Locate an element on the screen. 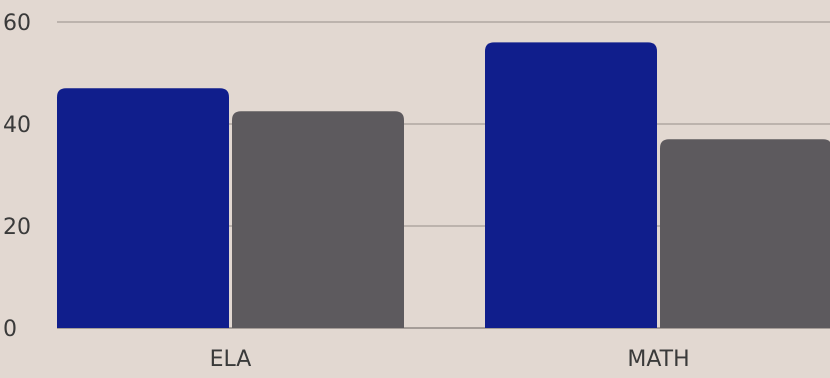 The height and width of the screenshot is (378, 830). y-tick-label: 0 is located at coordinates (10, 329).